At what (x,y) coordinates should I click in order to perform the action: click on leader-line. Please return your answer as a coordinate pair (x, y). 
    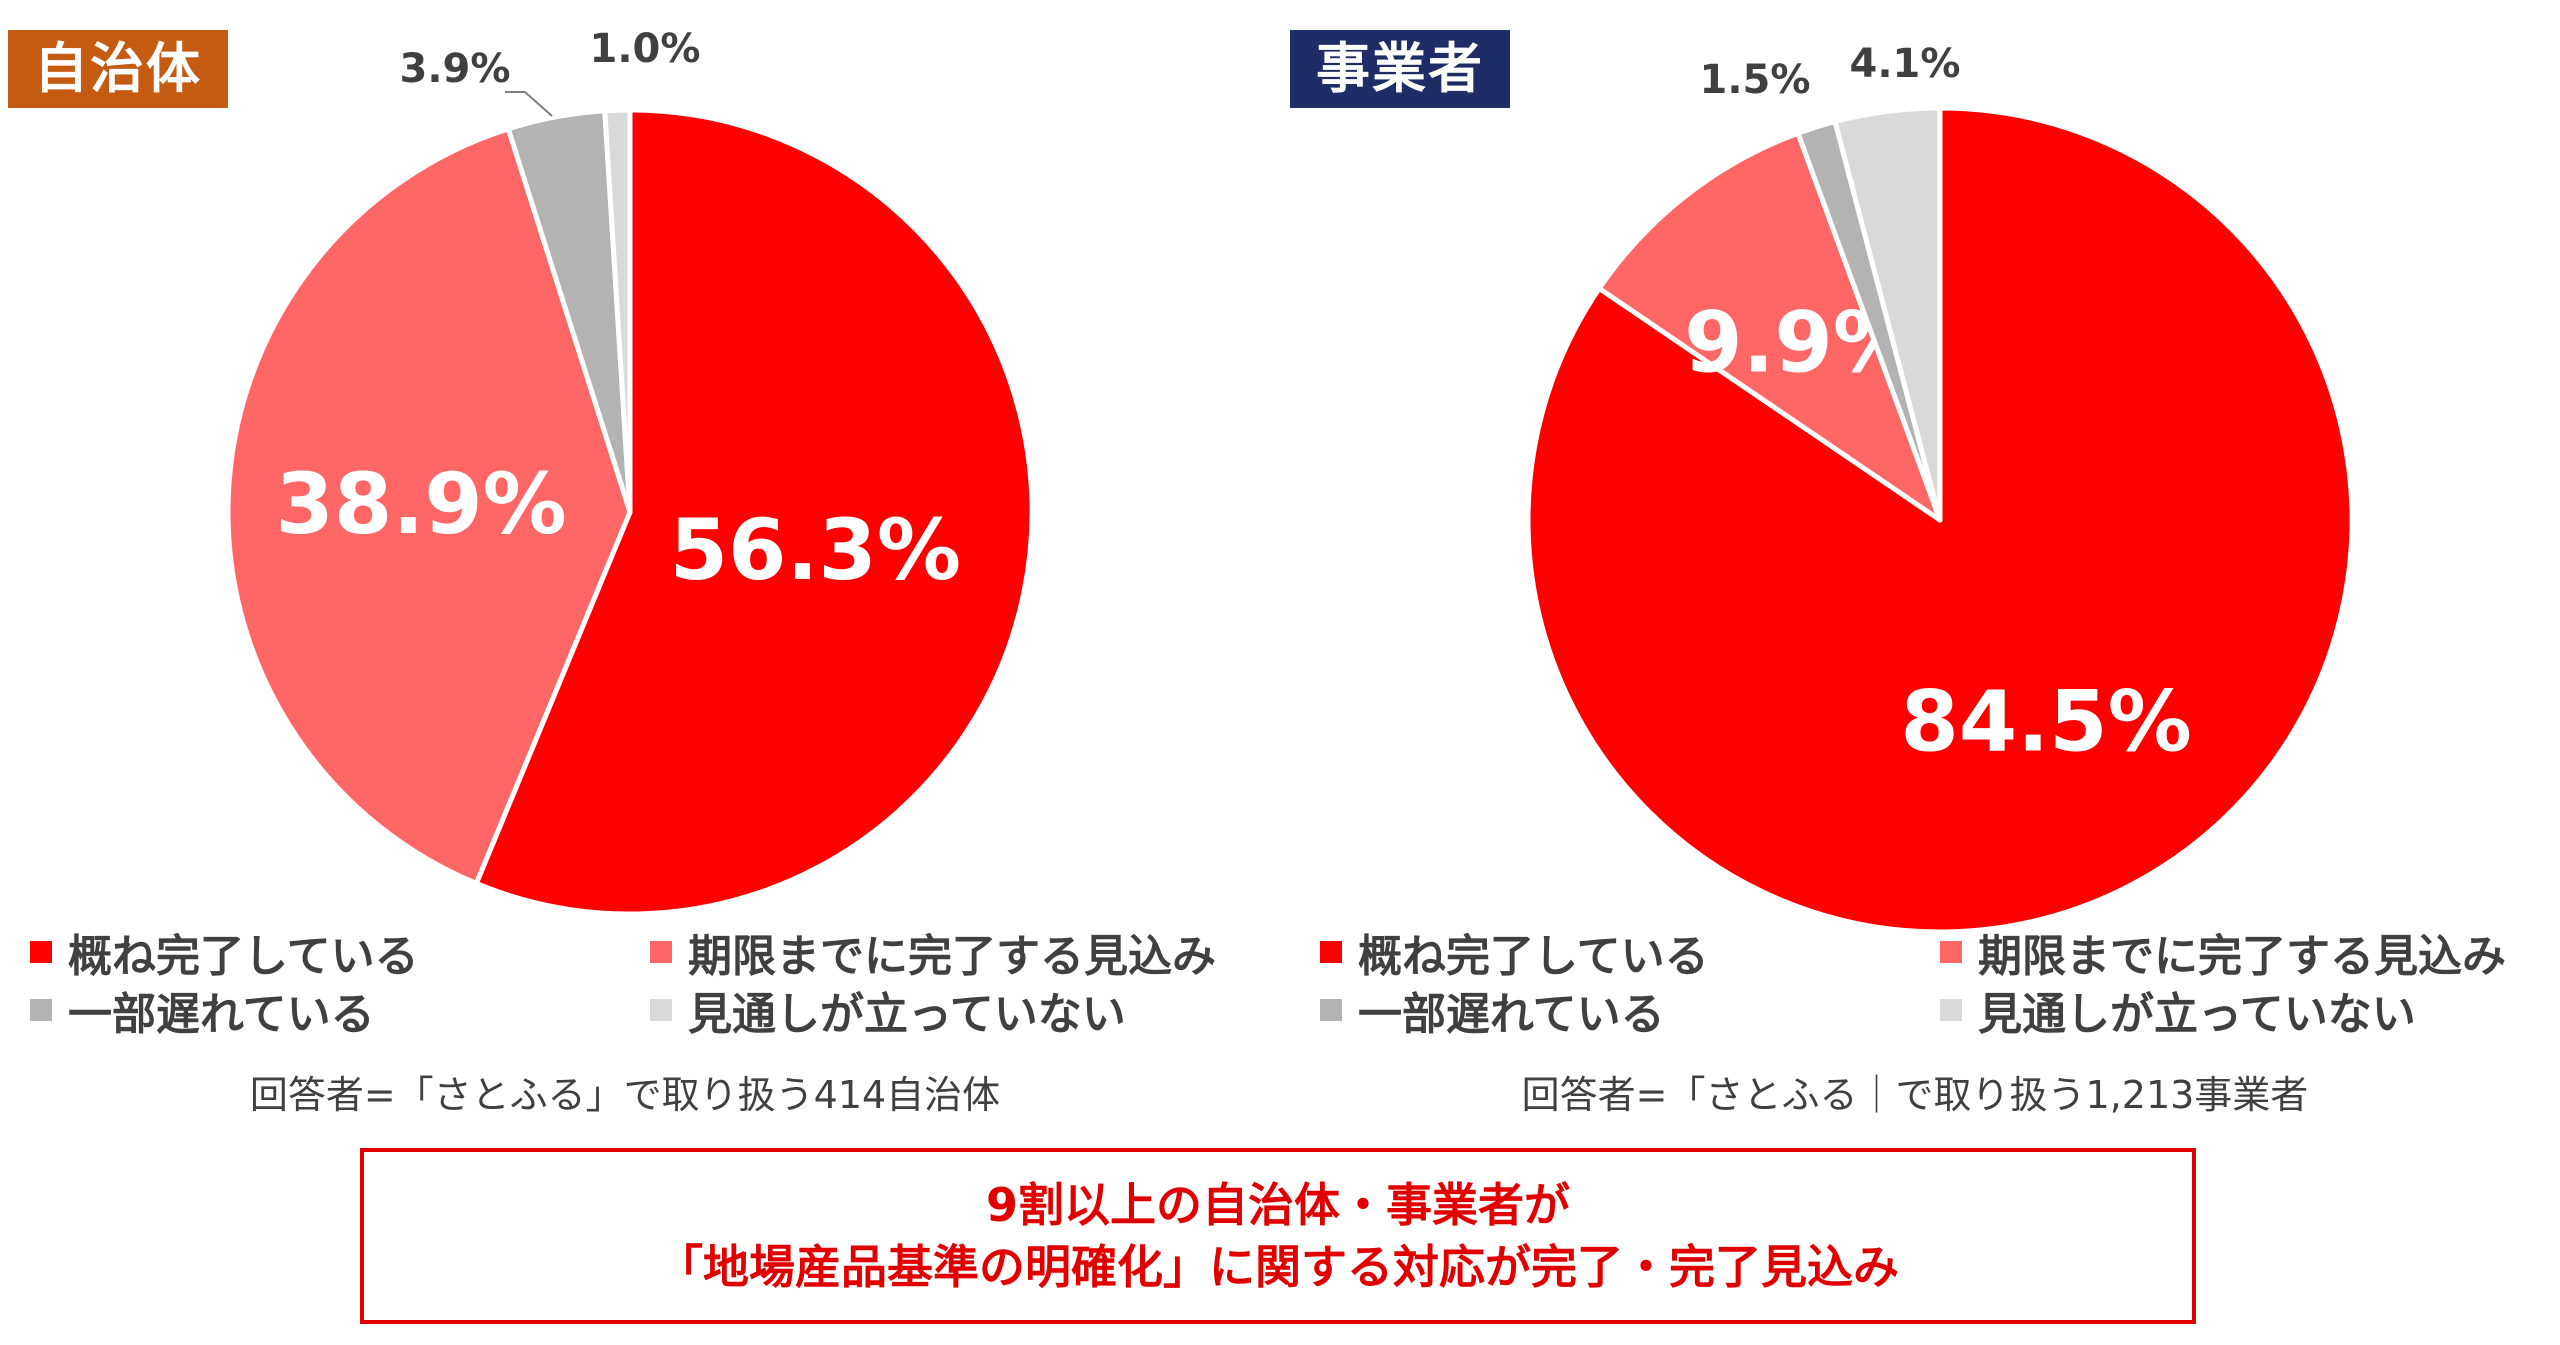
    Looking at the image, I should click on (529, 104).